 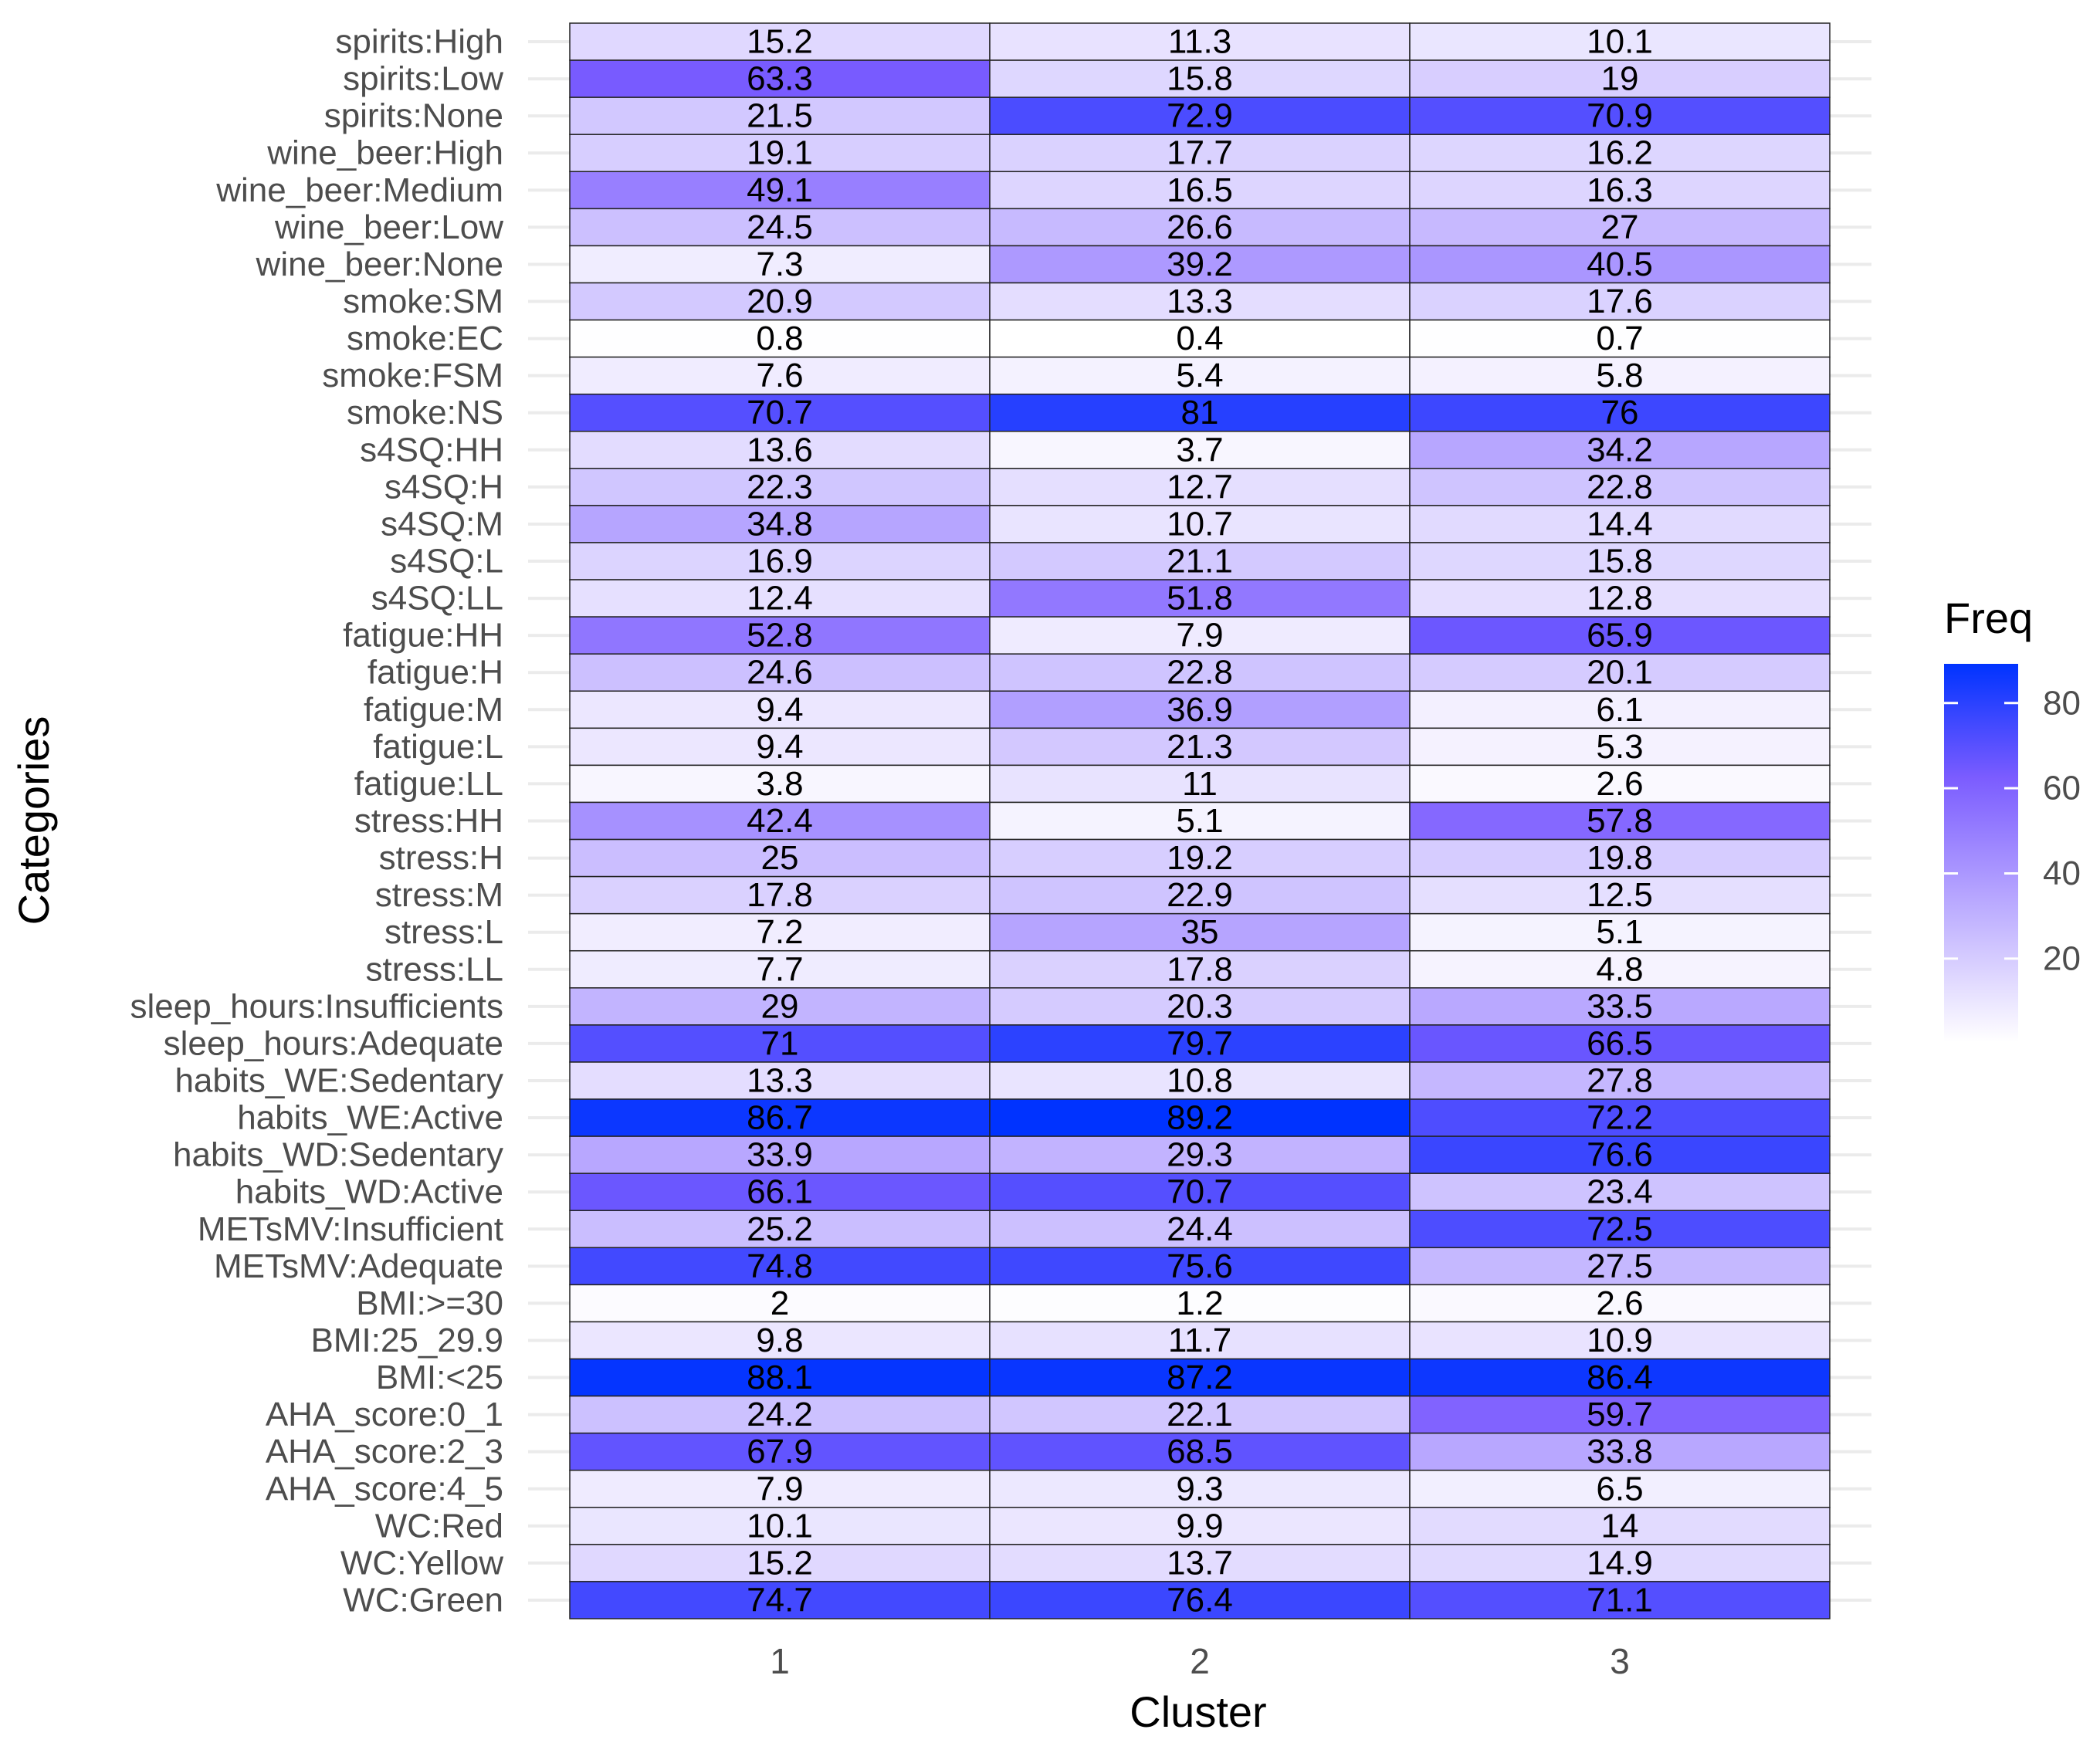 I want to click on cell-value-label: 51.8, so click(x=1200, y=599).